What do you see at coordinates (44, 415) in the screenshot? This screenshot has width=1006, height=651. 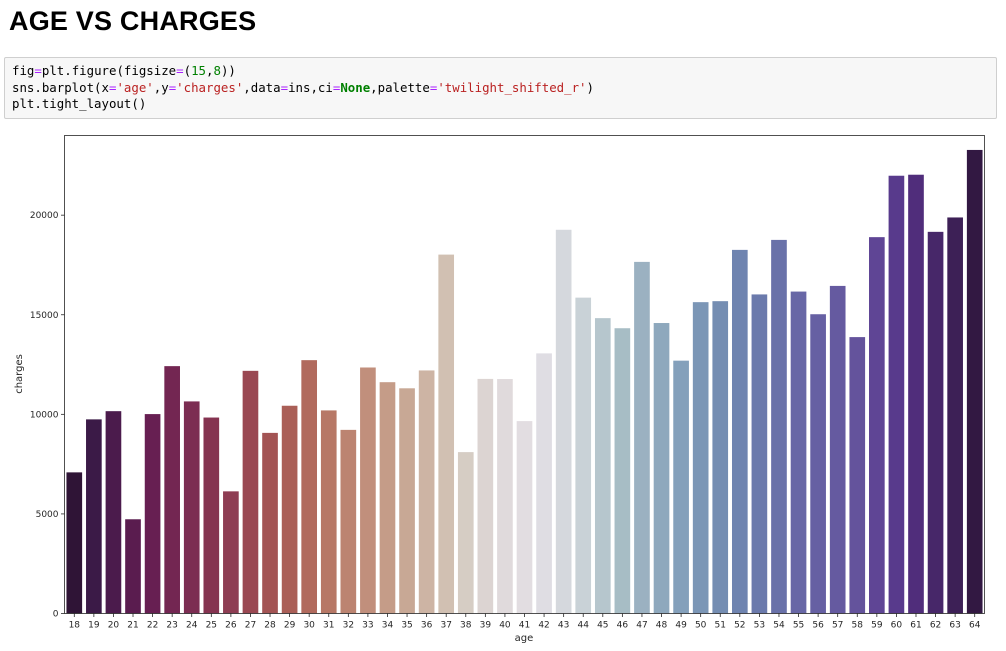 I see `y-tick-label: 10000` at bounding box center [44, 415].